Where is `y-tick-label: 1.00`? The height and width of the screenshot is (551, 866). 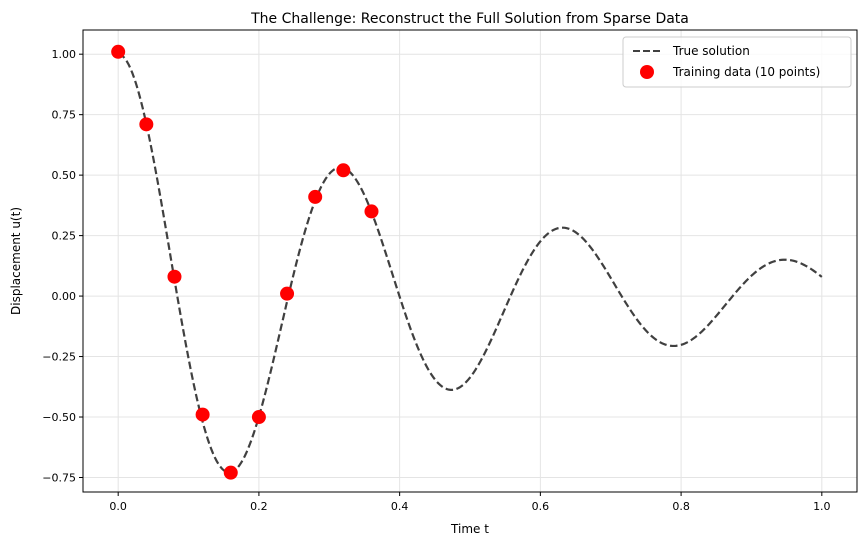
y-tick-label: 1.00 is located at coordinates (64, 54).